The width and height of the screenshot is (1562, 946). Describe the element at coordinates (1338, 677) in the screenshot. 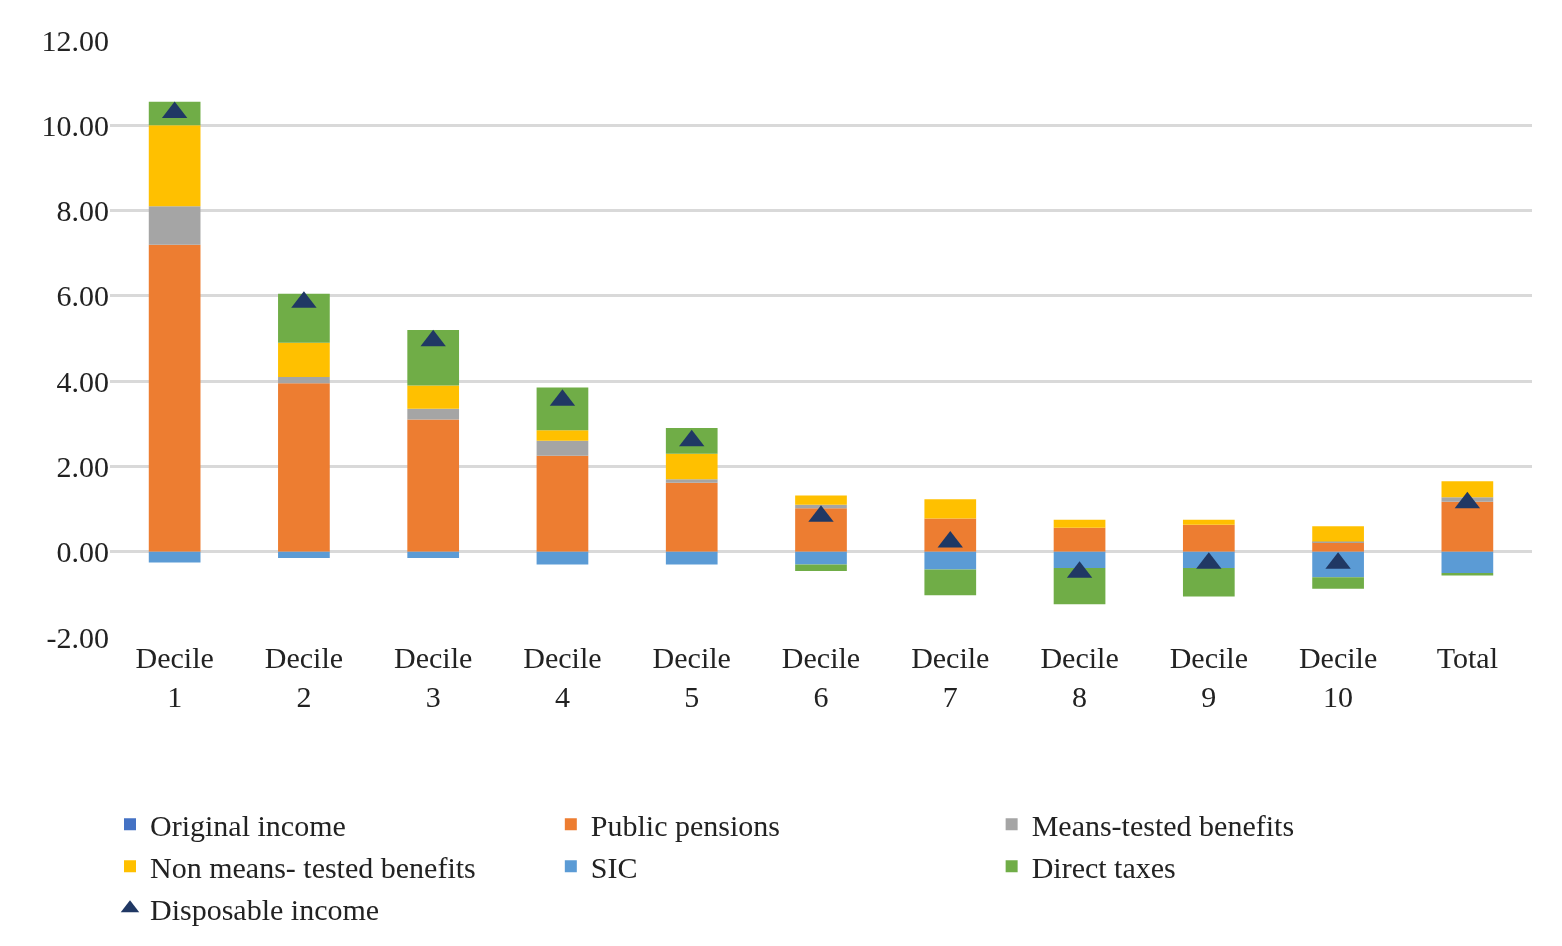

I see `x-tick-label: Decile 10` at that location.